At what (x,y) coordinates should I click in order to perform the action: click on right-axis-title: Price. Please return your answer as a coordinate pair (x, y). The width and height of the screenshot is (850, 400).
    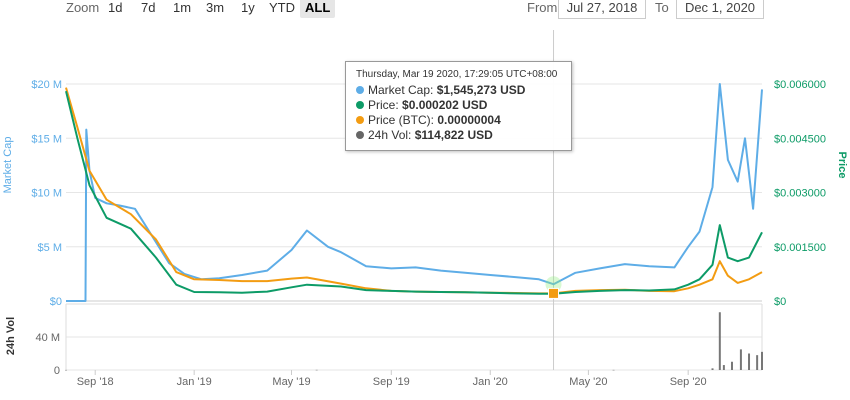
    Looking at the image, I should click on (842, 165).